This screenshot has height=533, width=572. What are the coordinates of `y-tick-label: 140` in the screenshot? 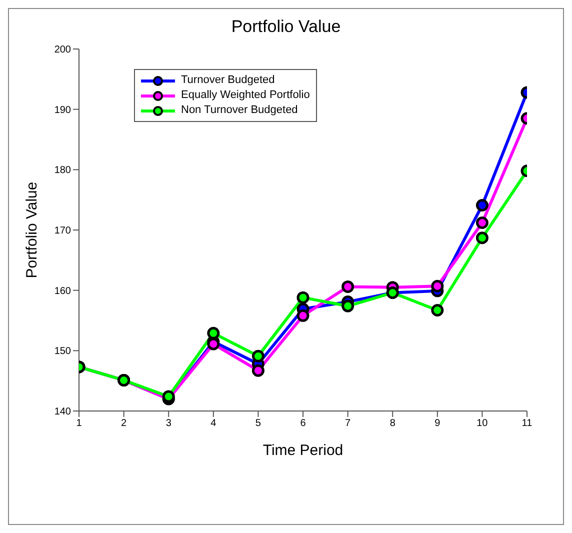 It's located at (63, 412).